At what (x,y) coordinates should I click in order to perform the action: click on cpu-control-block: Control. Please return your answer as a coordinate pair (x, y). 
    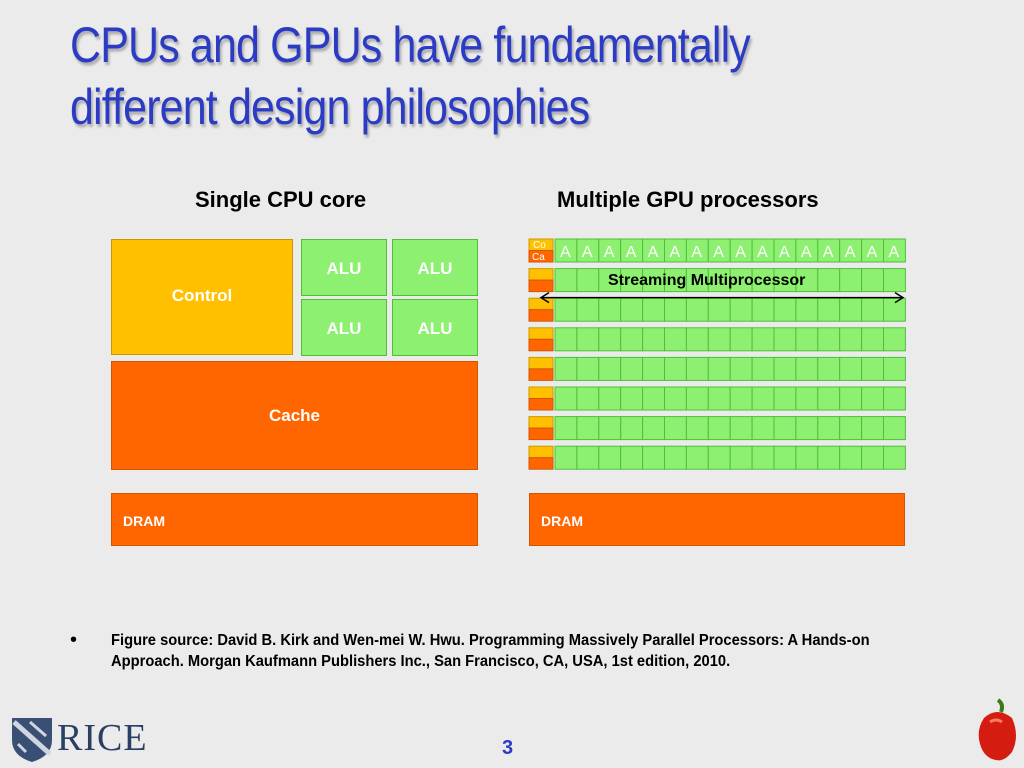
    Looking at the image, I should click on (202, 297).